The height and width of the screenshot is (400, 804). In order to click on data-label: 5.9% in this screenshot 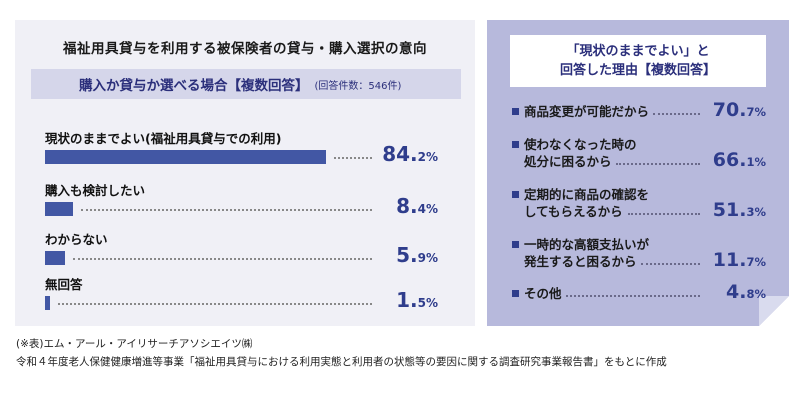, I will do `click(417, 255)`.